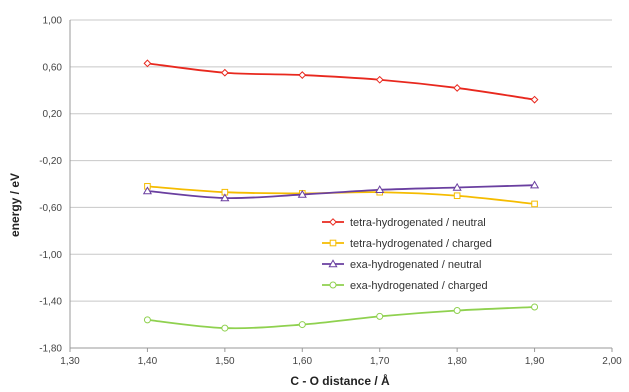 The height and width of the screenshot is (392, 629). I want to click on x-tick-label: 1,60, so click(303, 361).